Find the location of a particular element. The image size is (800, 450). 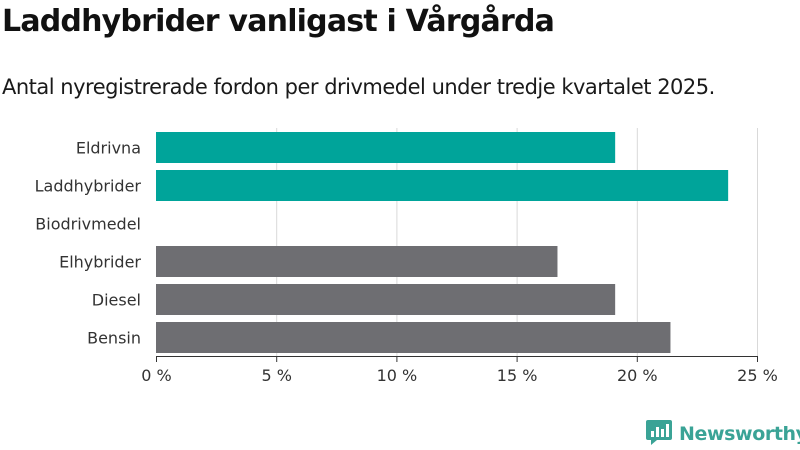

newsworthy-logo-icon is located at coordinates (659, 434).